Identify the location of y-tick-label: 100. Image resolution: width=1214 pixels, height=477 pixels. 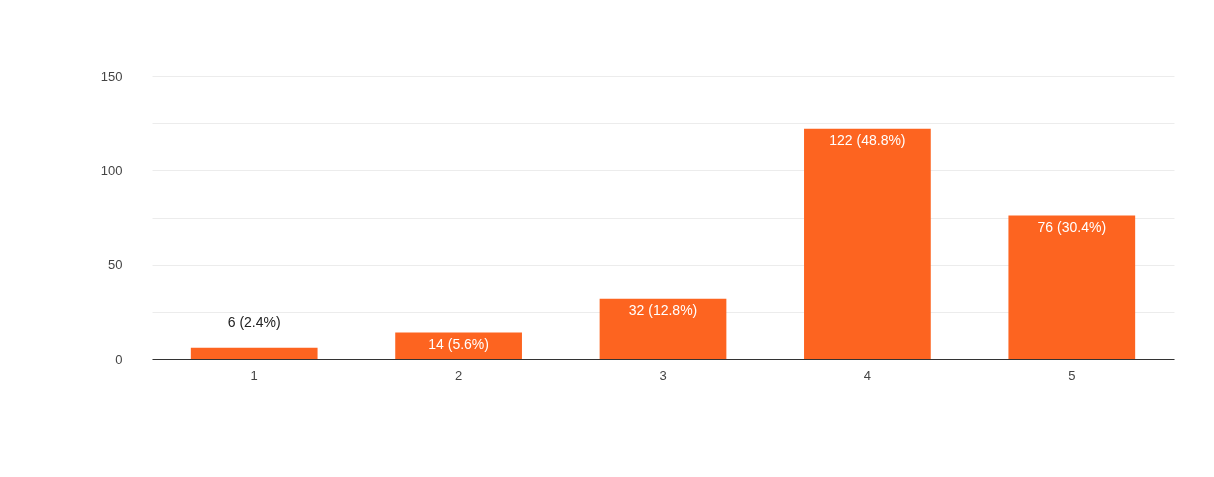
(111, 170).